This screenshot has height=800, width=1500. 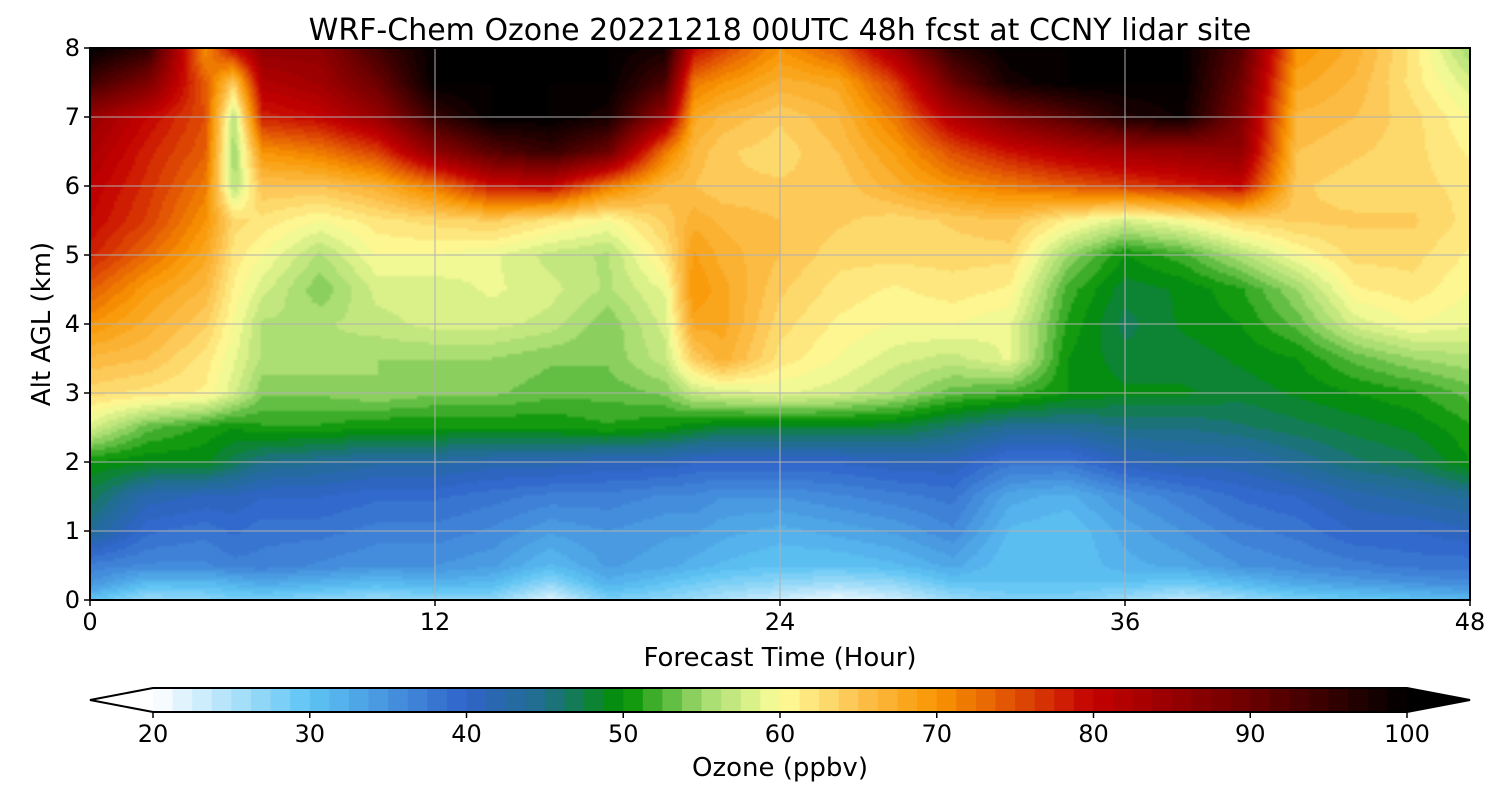 I want to click on y-tick-label: 5, so click(x=72, y=255).